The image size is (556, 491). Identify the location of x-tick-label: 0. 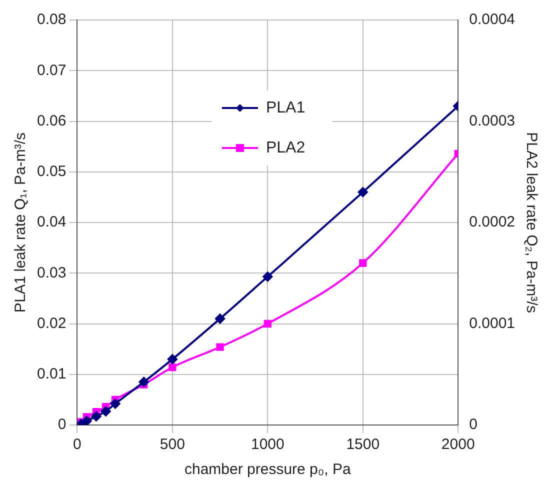
(77, 445).